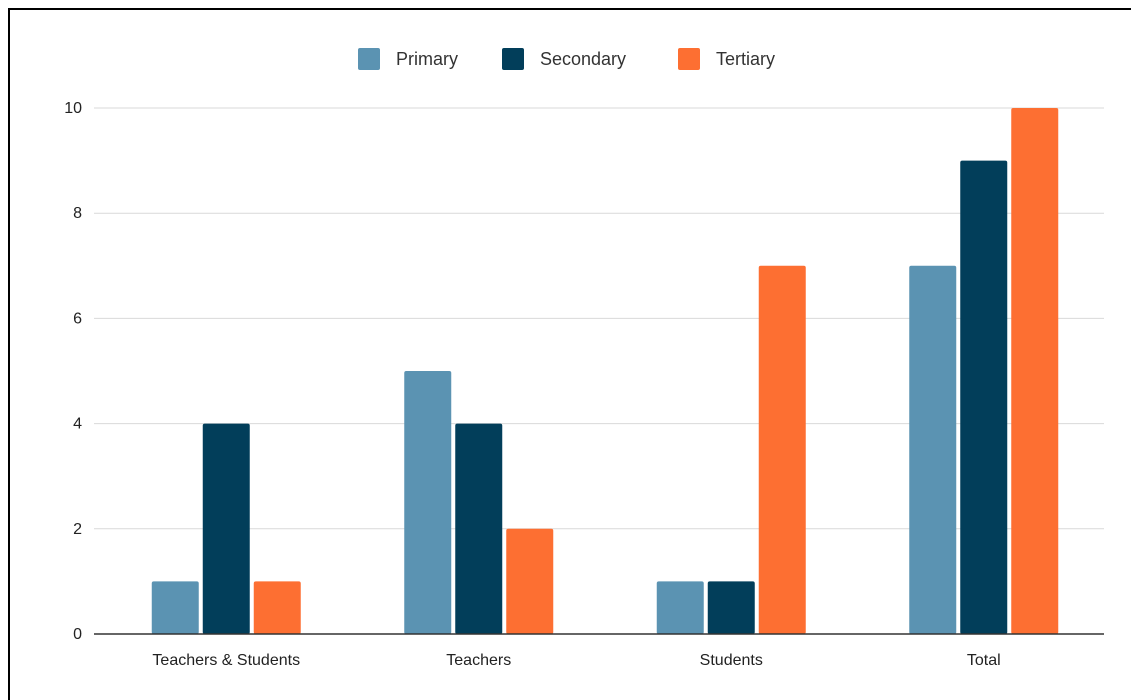  I want to click on legend-item-secondary: Secondary, so click(564, 59).